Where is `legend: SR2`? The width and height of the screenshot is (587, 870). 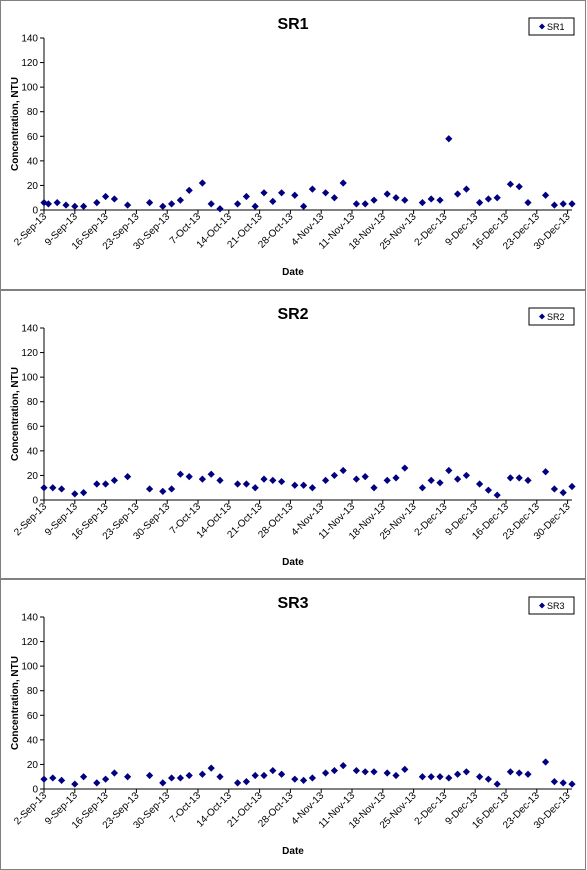
legend: SR2 is located at coordinates (551, 316).